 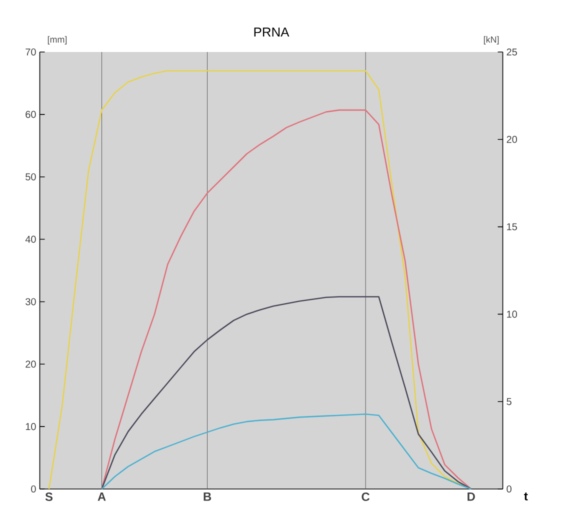 What do you see at coordinates (511, 52) in the screenshot?
I see `y2-tick-label: 25` at bounding box center [511, 52].